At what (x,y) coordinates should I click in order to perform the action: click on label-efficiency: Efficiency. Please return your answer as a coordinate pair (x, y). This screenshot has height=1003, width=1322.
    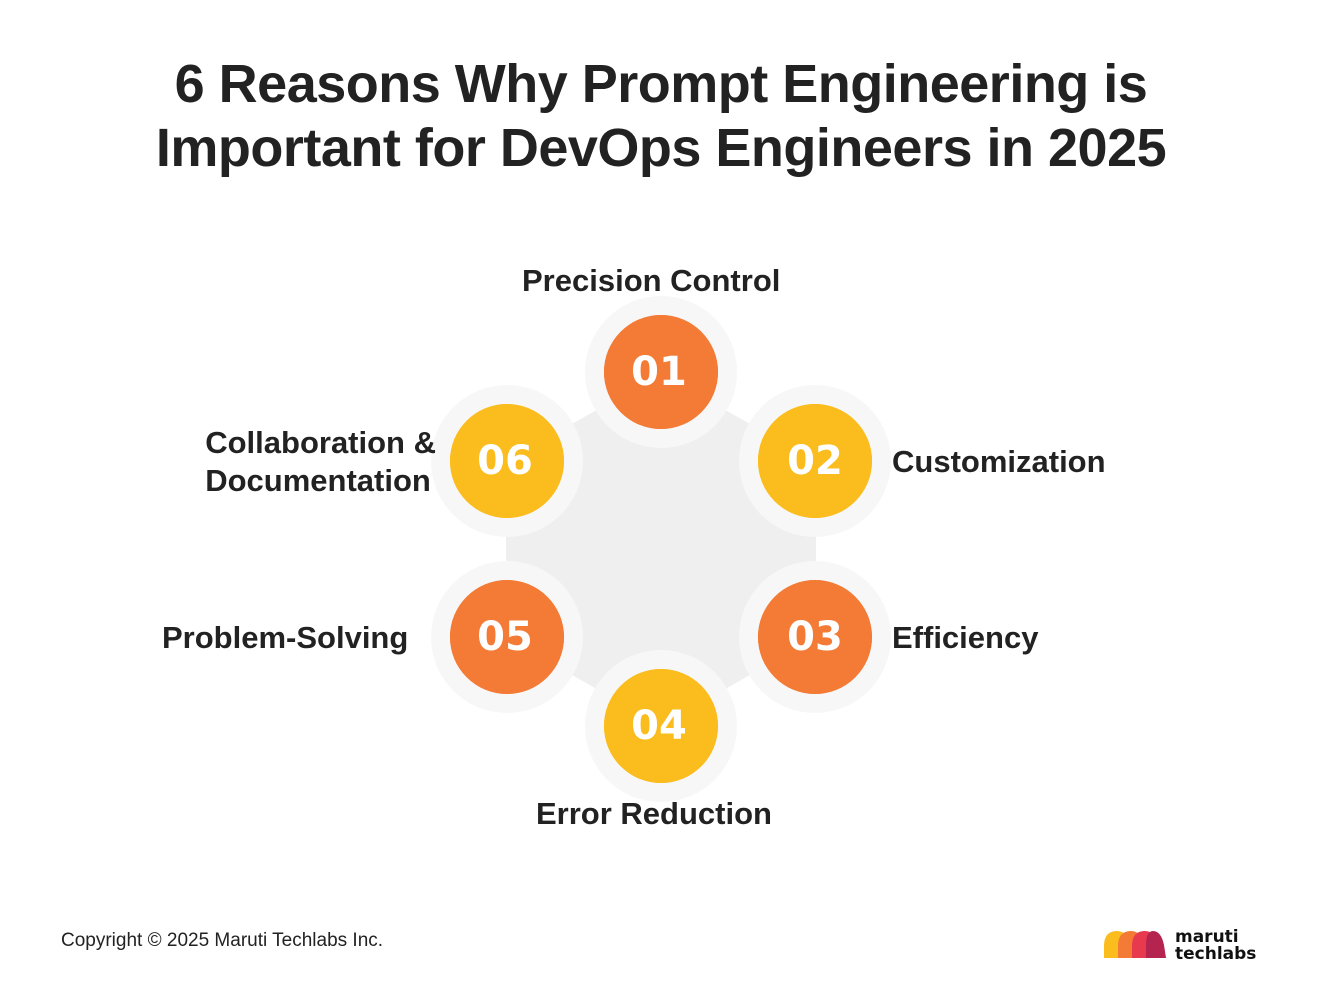
    Looking at the image, I should click on (965, 637).